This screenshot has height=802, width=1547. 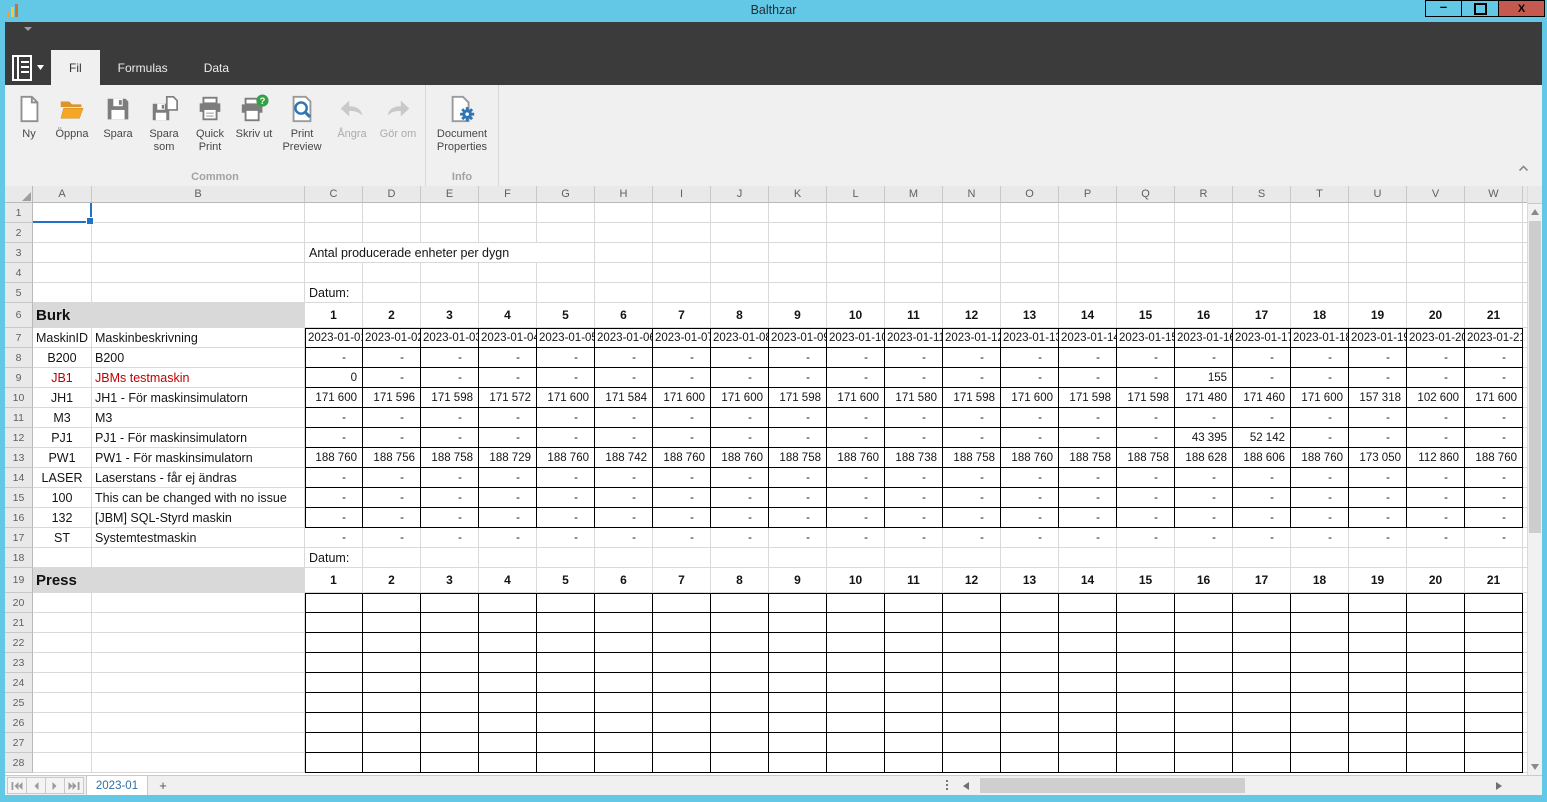 I want to click on cell: Maskinbeskrivning, so click(x=198, y=338).